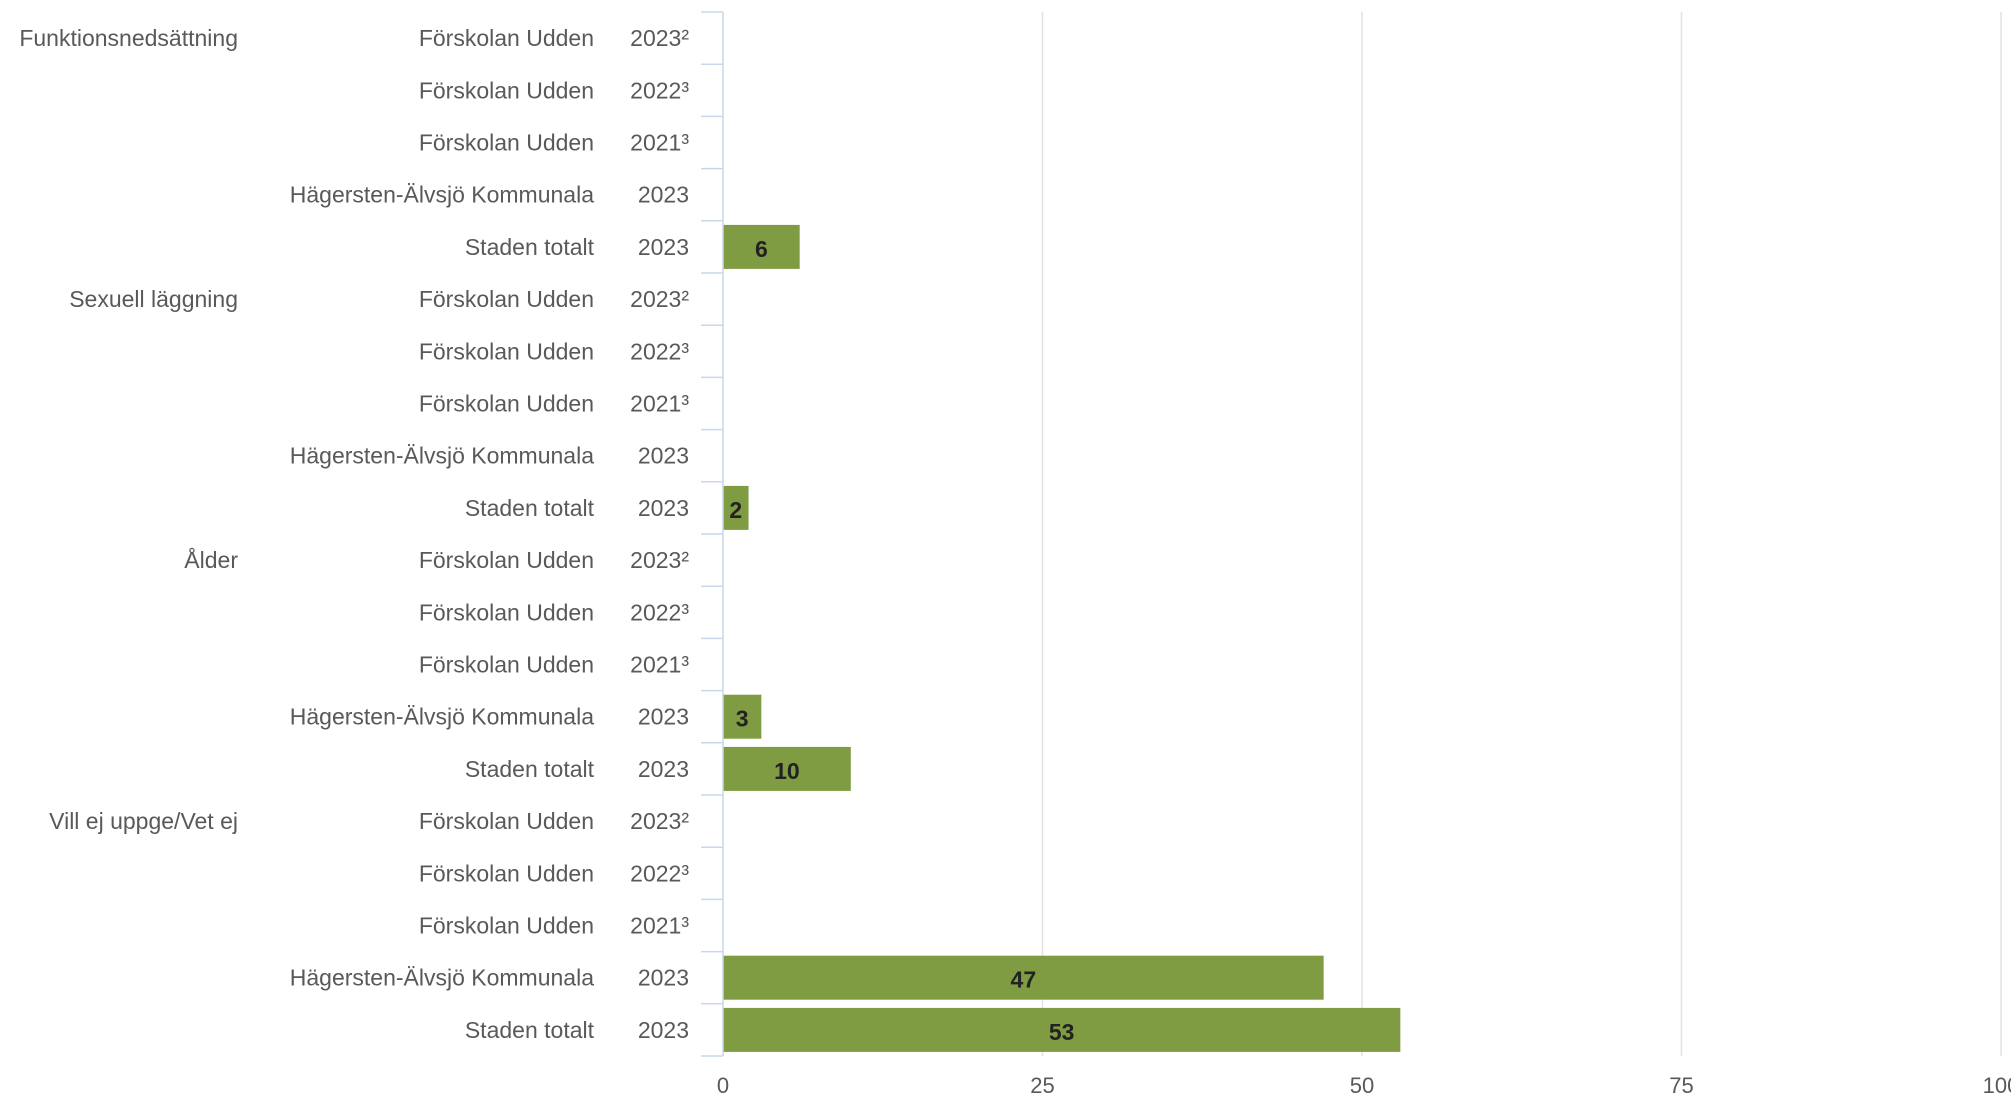  Describe the element at coordinates (1042, 1085) in the screenshot. I see `x-tick-label: 25` at that location.